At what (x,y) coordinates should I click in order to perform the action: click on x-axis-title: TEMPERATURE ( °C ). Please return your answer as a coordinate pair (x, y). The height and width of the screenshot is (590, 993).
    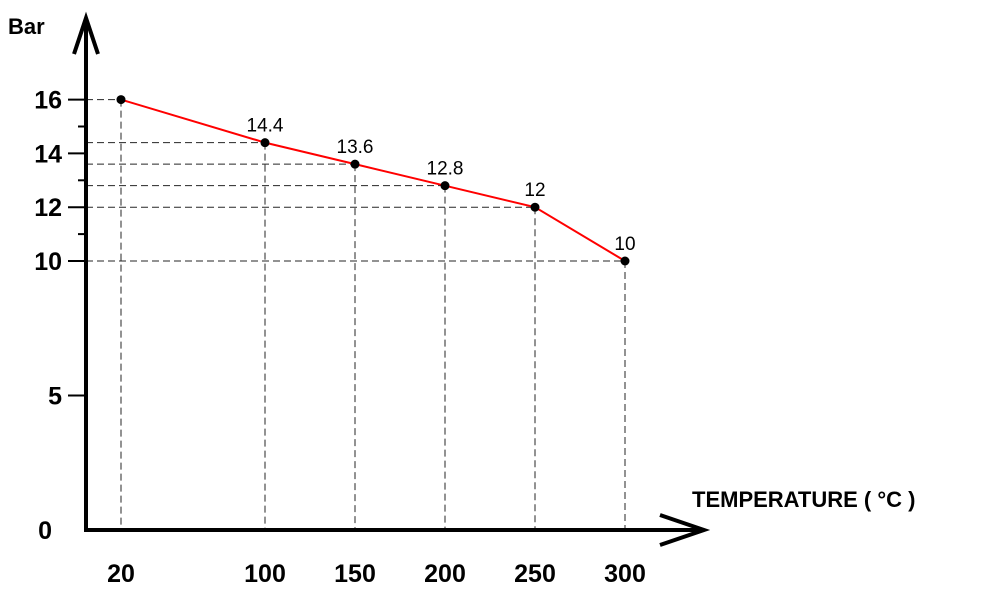
    Looking at the image, I should click on (804, 499).